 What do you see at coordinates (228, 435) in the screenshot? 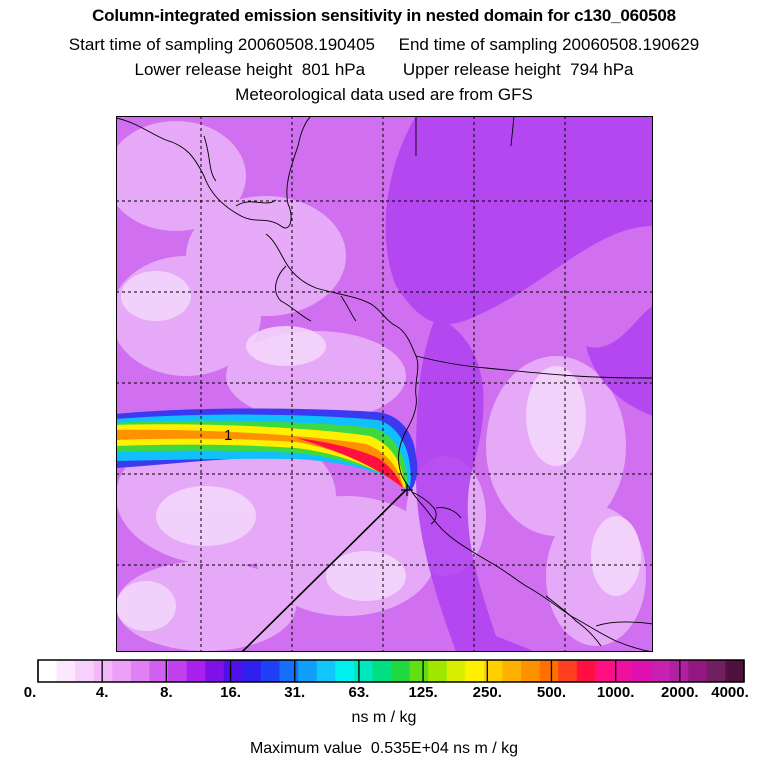
I see `plume-label: 1` at bounding box center [228, 435].